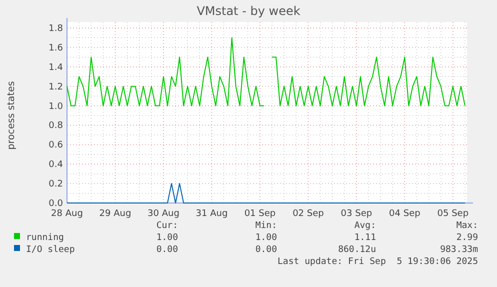  I want to click on y-axis-title: process states, so click(11, 115).